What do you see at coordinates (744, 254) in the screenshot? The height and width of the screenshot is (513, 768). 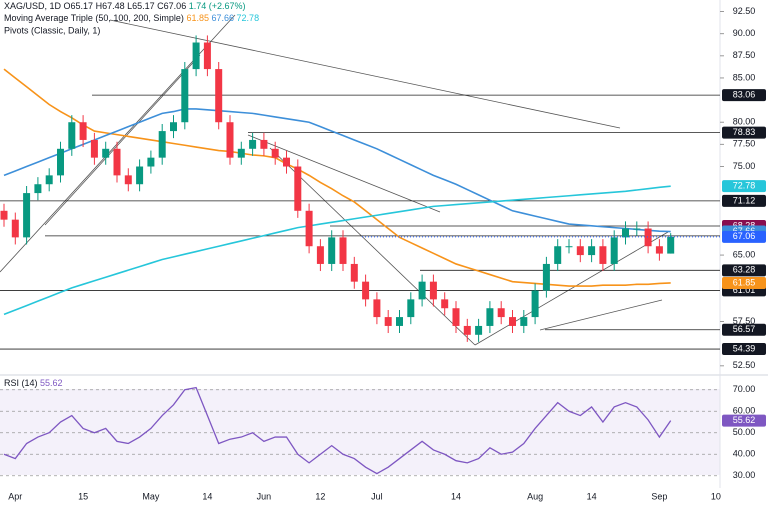 I see `y-tick-label: 65.00` at bounding box center [744, 254].